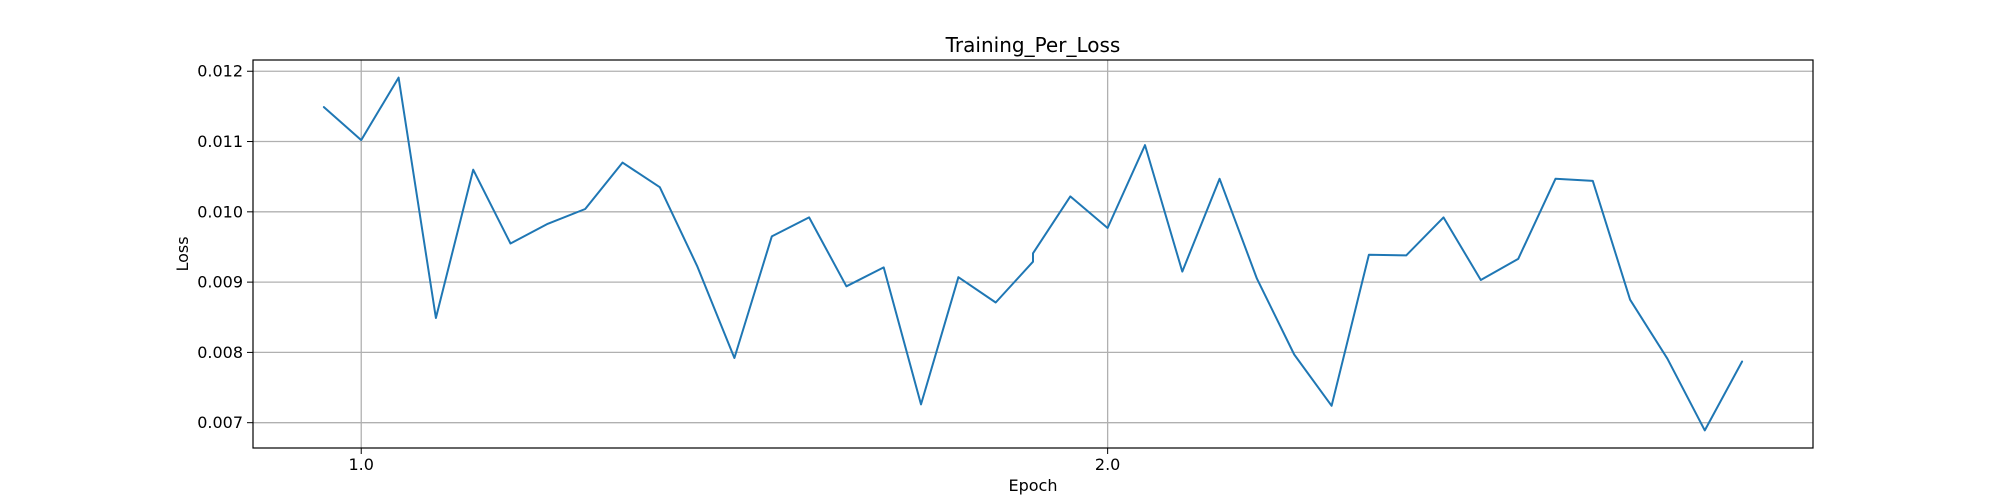  Describe the element at coordinates (182, 253) in the screenshot. I see `y-axis-label: Loss` at that location.